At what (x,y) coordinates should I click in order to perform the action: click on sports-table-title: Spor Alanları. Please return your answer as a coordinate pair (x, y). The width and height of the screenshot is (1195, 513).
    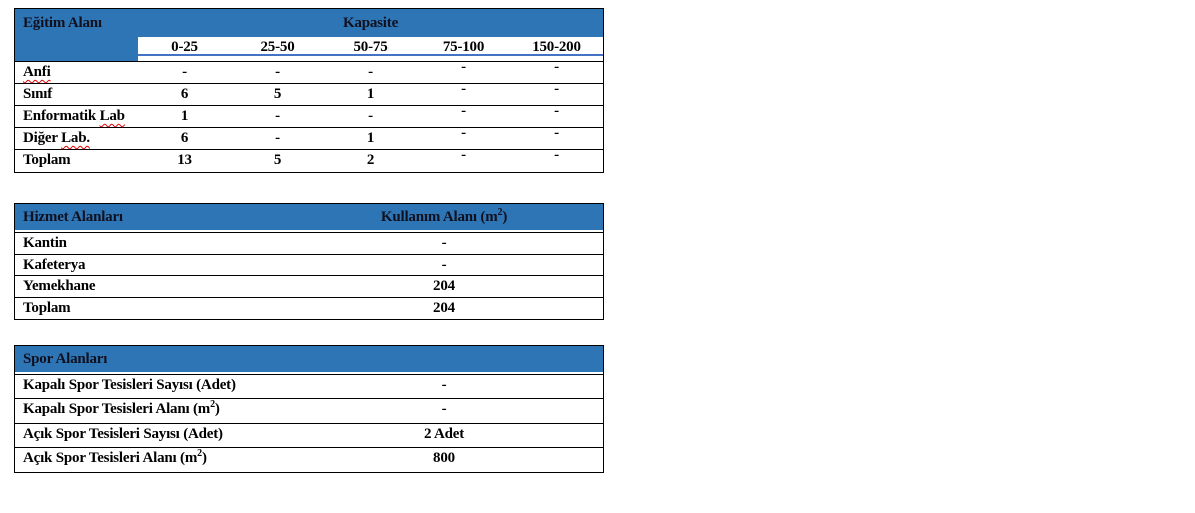
    Looking at the image, I should click on (65, 358).